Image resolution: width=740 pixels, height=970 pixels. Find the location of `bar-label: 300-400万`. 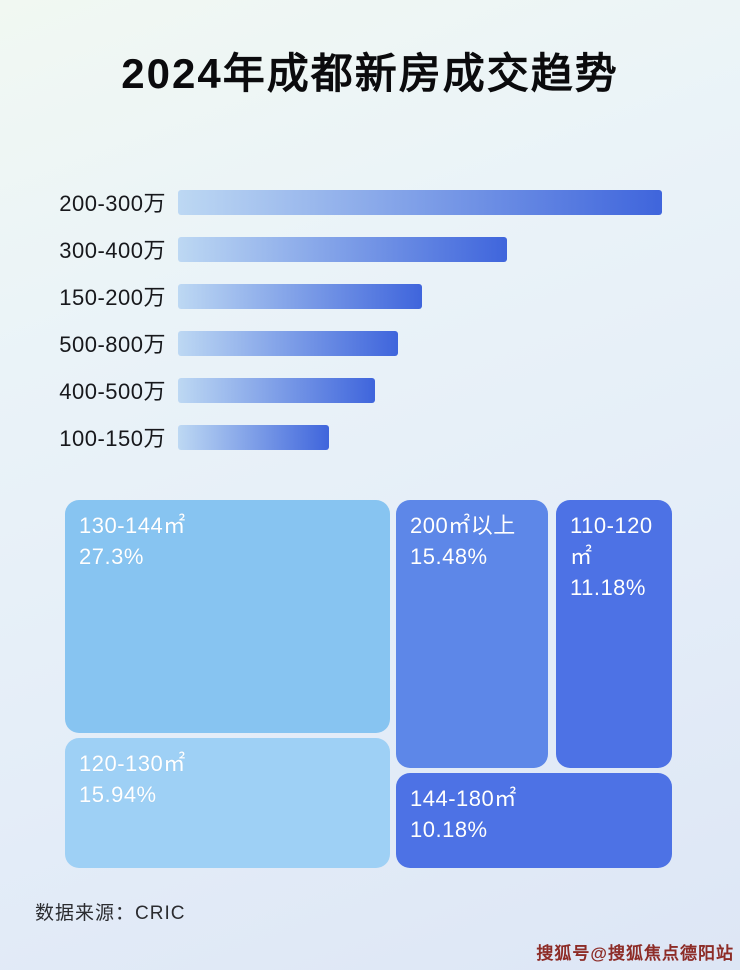

bar-label: 300-400万 is located at coordinates (112, 250).